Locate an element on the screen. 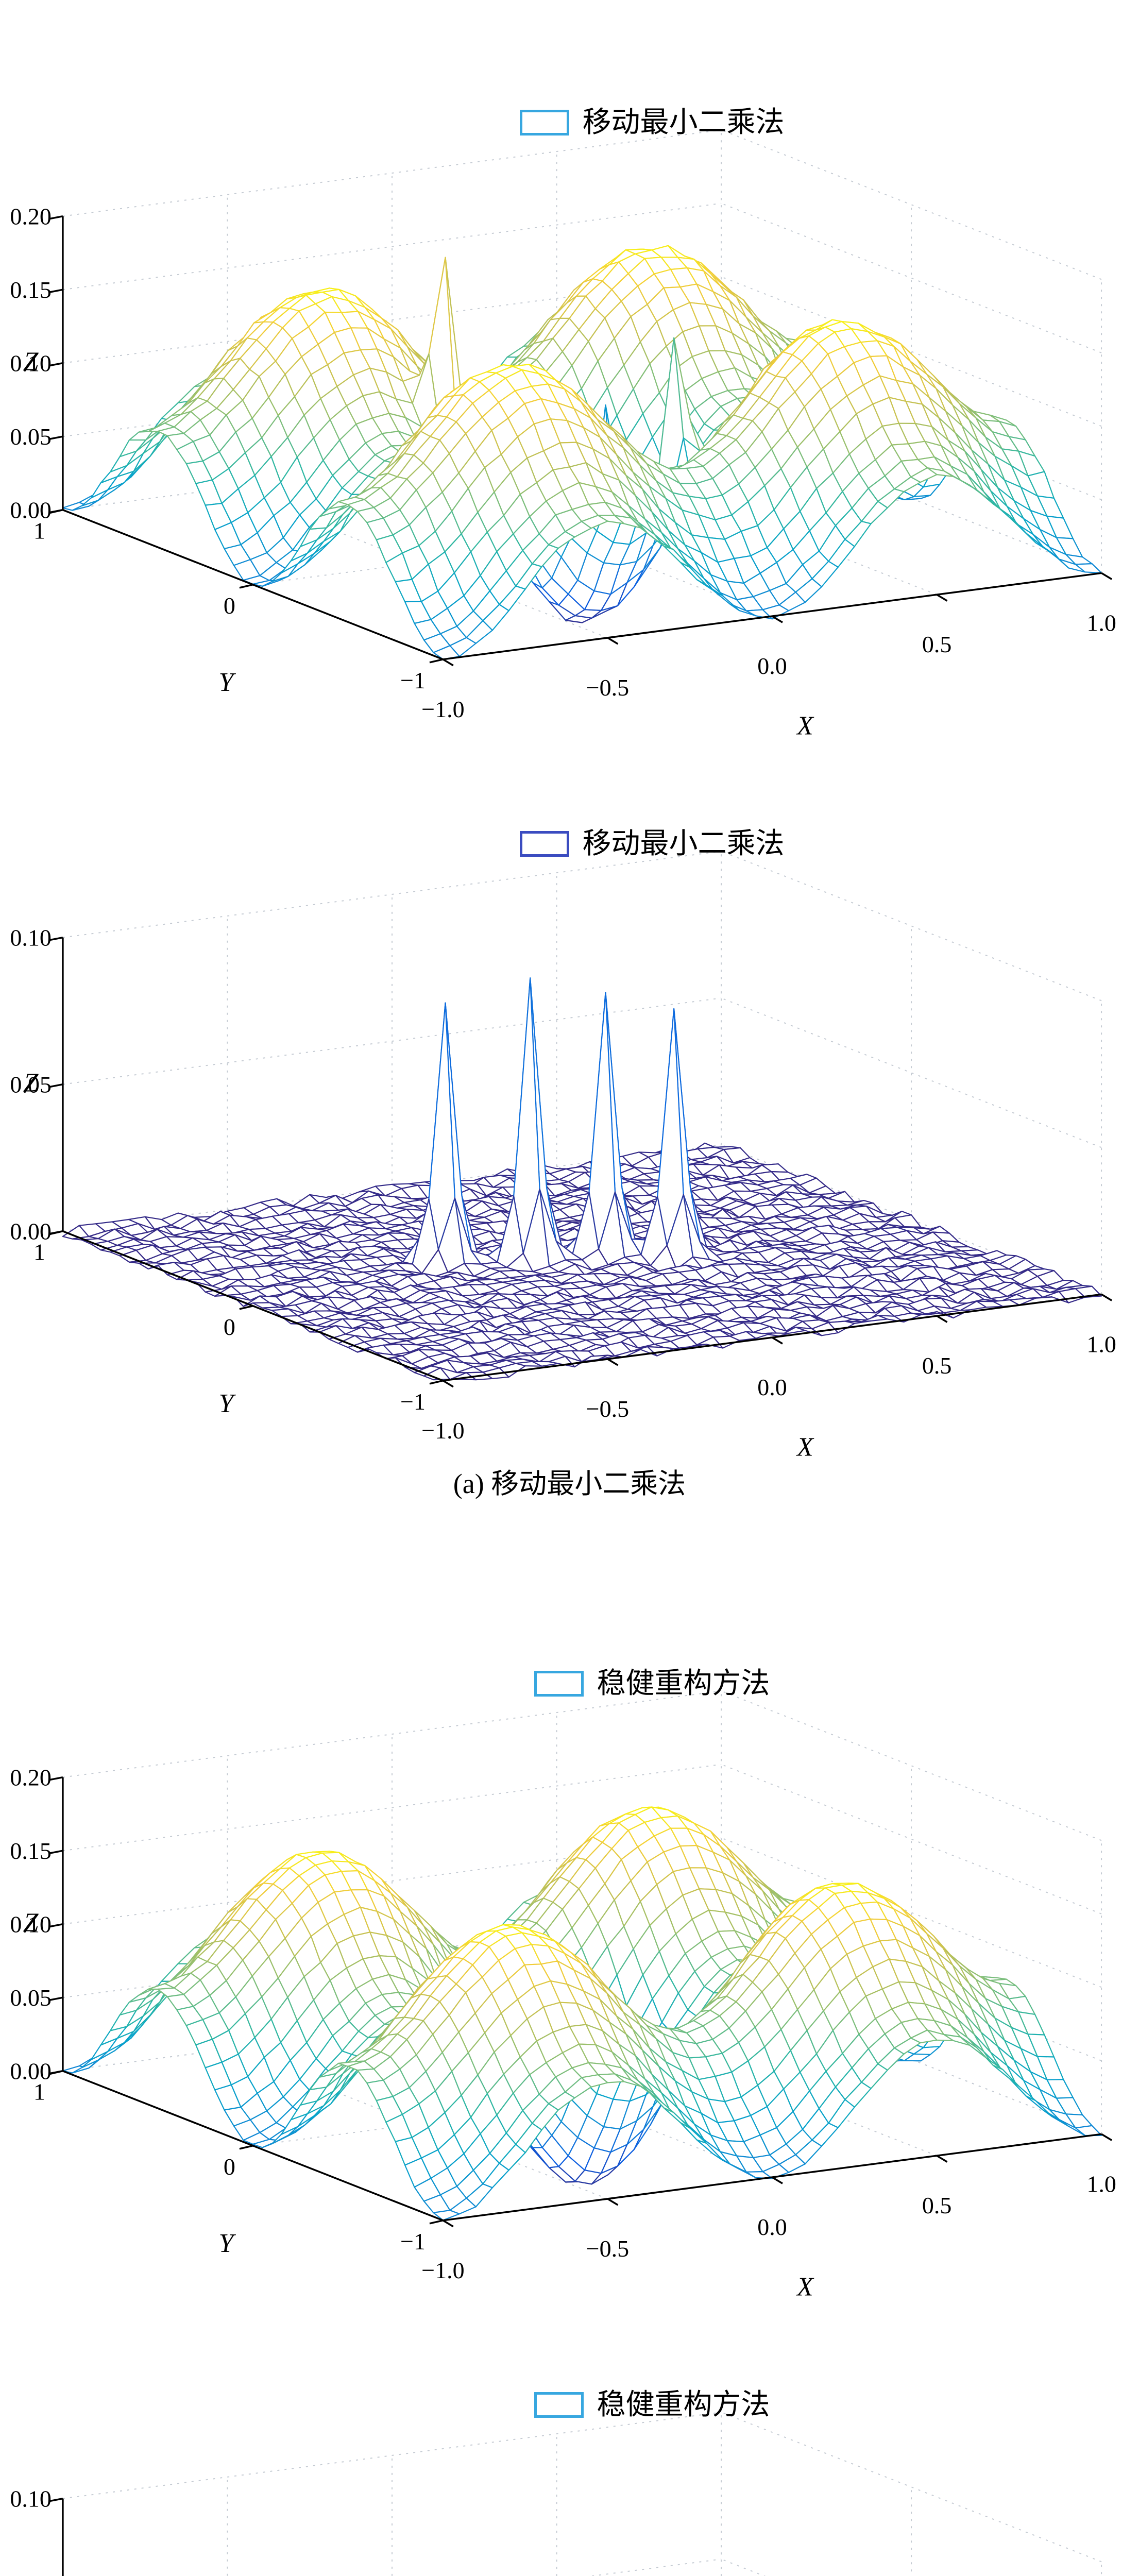 This screenshot has height=2576, width=1139. legend-b-top: 稳健重构方法 is located at coordinates (652, 1683).